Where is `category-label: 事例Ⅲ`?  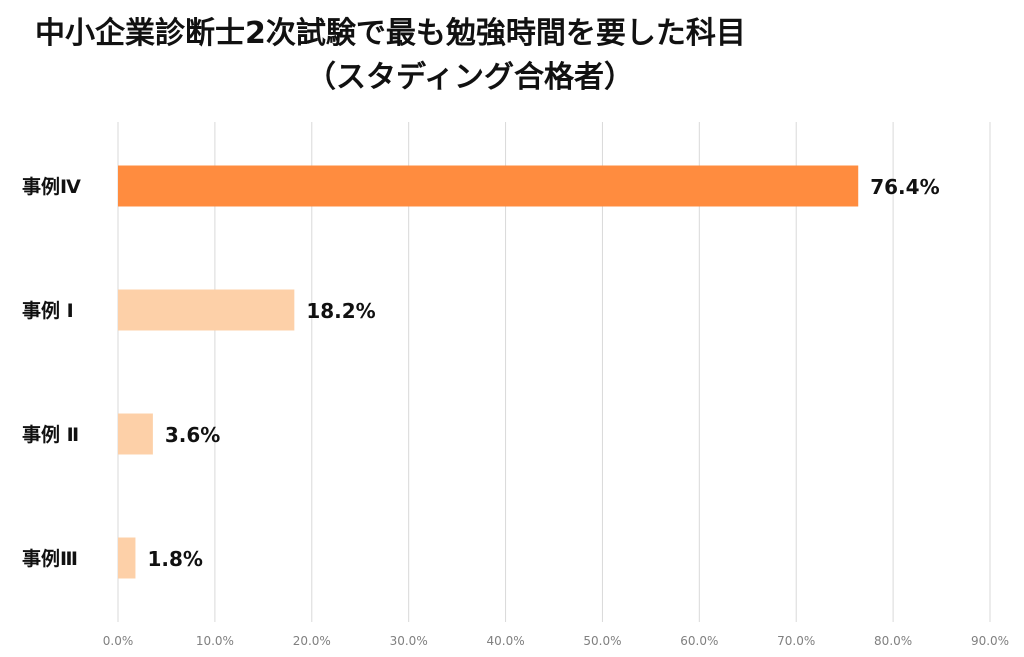
category-label: 事例Ⅲ is located at coordinates (50, 558).